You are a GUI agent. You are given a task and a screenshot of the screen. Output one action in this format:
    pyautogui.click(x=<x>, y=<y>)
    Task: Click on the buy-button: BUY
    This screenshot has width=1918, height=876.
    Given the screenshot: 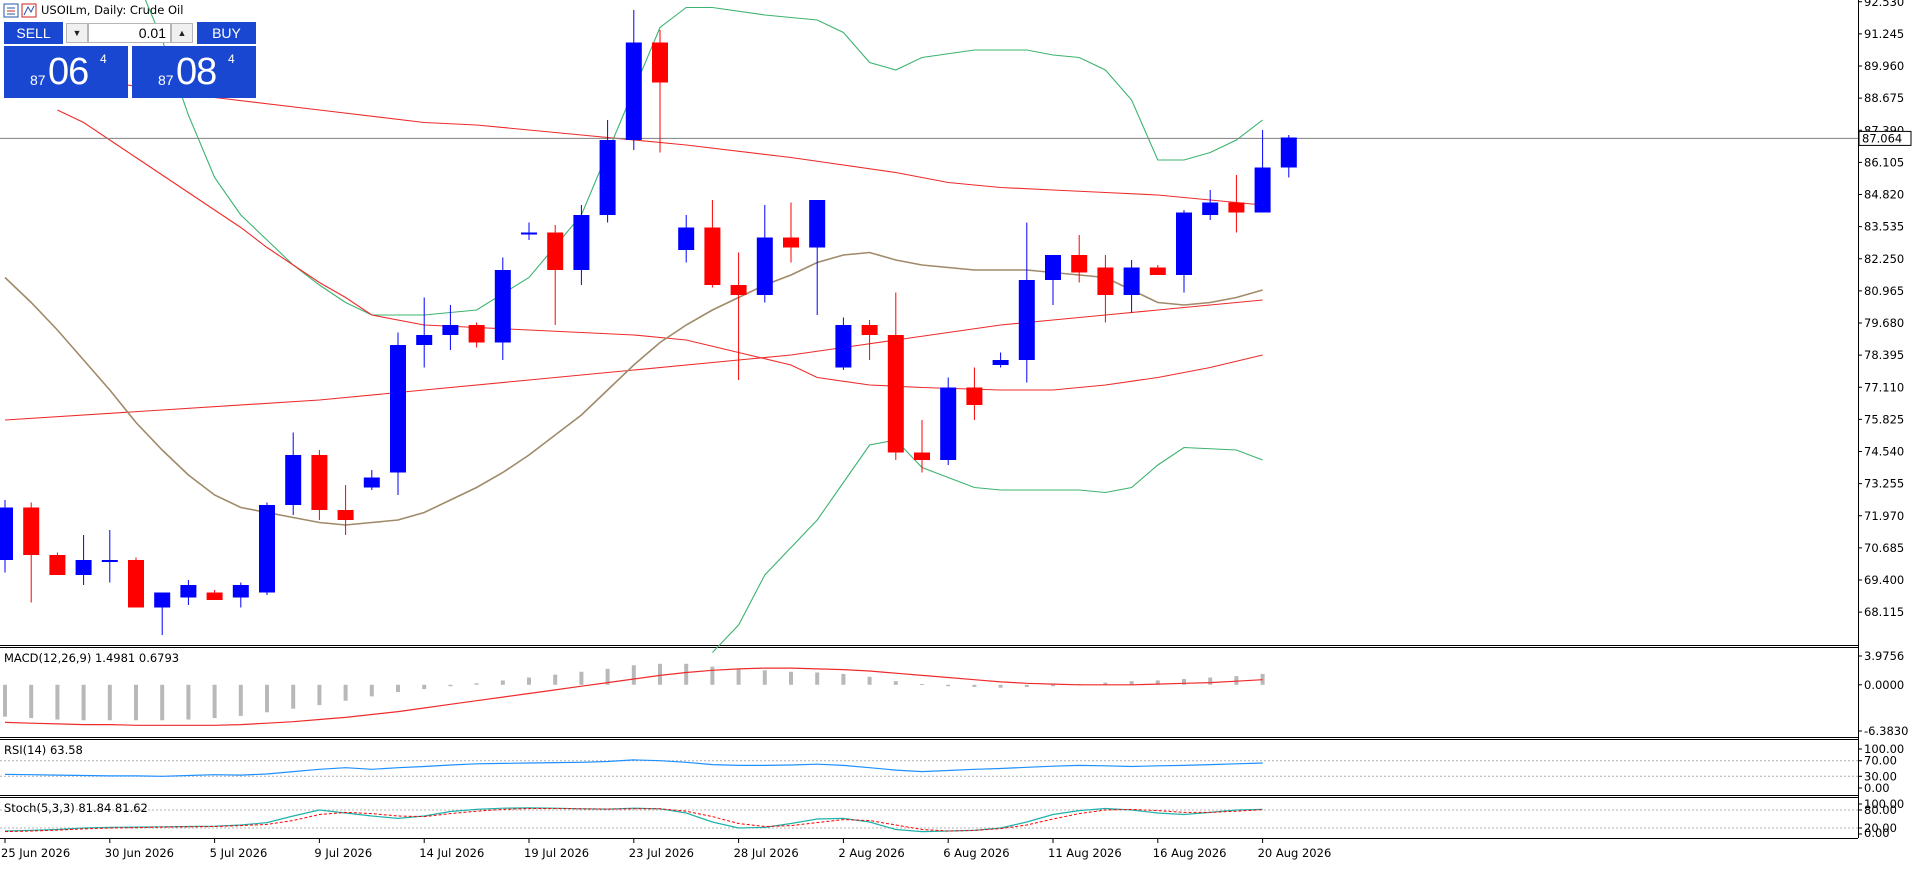 What is the action you would take?
    pyautogui.click(x=226, y=33)
    